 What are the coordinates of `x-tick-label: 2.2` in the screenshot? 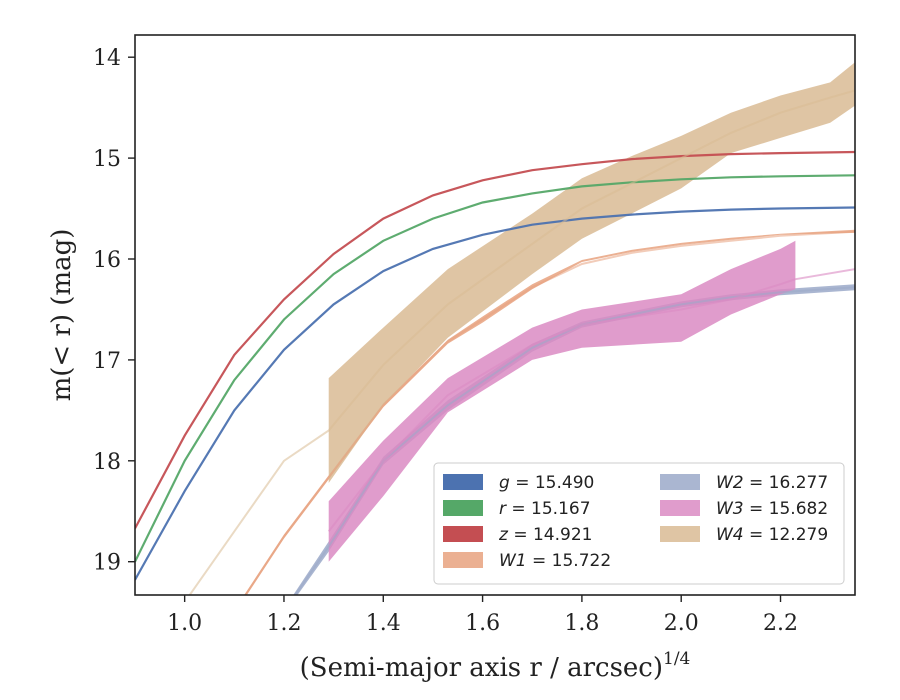 It's located at (780, 623).